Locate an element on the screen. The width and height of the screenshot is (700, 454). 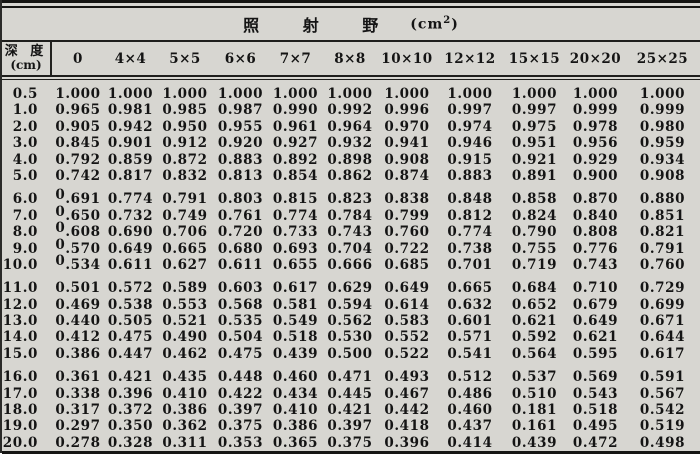
value-cell: 0.530 is located at coordinates (350, 337).